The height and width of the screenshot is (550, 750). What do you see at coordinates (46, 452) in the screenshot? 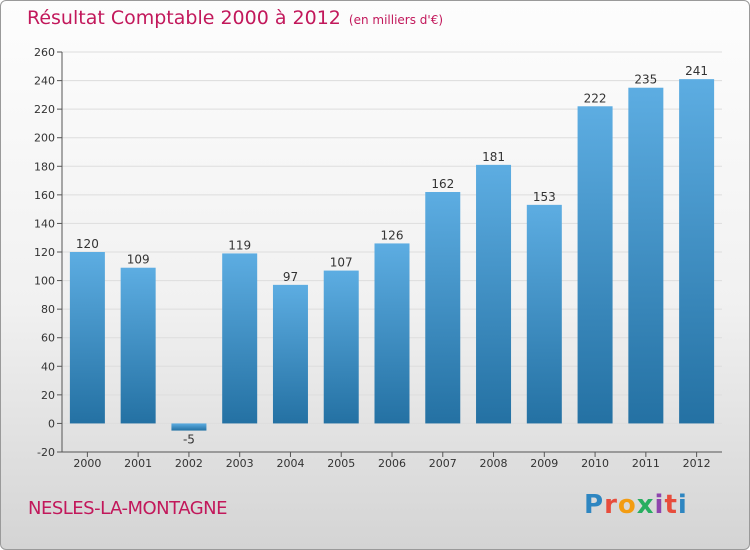
I see `y-tick-label: -20` at bounding box center [46, 452].